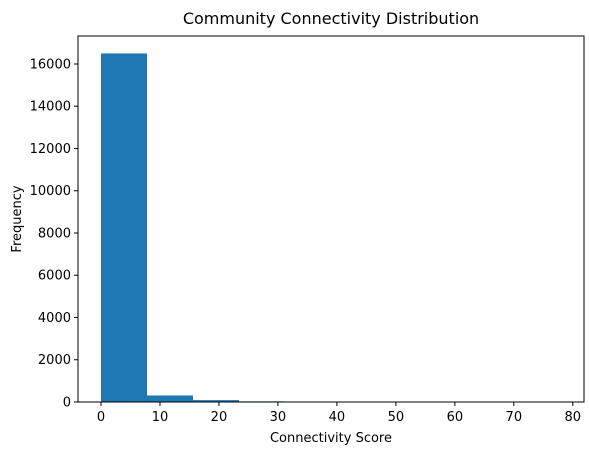 The width and height of the screenshot is (589, 455). What do you see at coordinates (455, 417) in the screenshot?
I see `x-tick-label: 60` at bounding box center [455, 417].